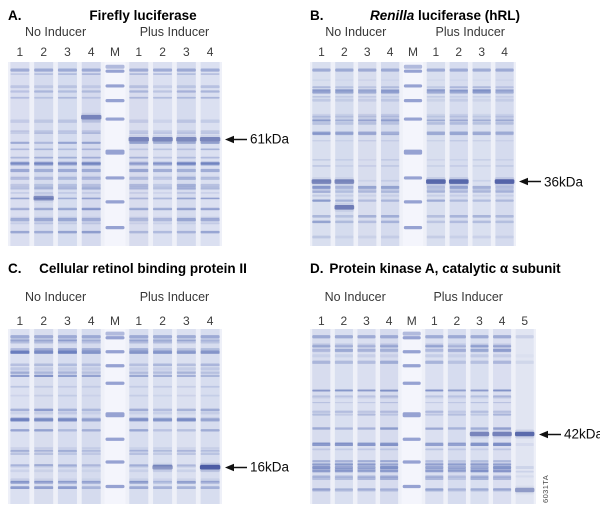 The height and width of the screenshot is (513, 600). I want to click on panel-letter: C., so click(15, 268).